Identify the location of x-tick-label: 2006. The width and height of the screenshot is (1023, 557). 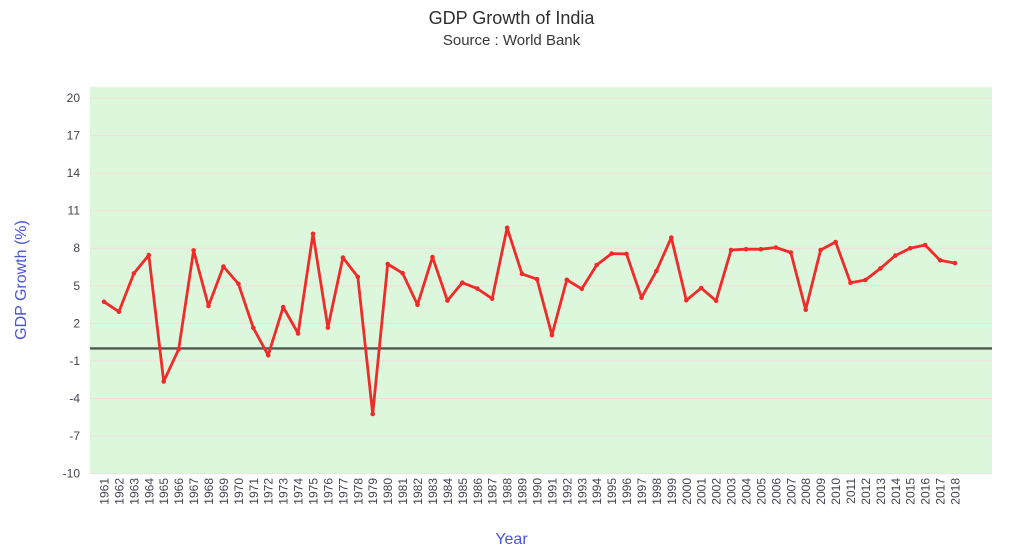
(776, 491).